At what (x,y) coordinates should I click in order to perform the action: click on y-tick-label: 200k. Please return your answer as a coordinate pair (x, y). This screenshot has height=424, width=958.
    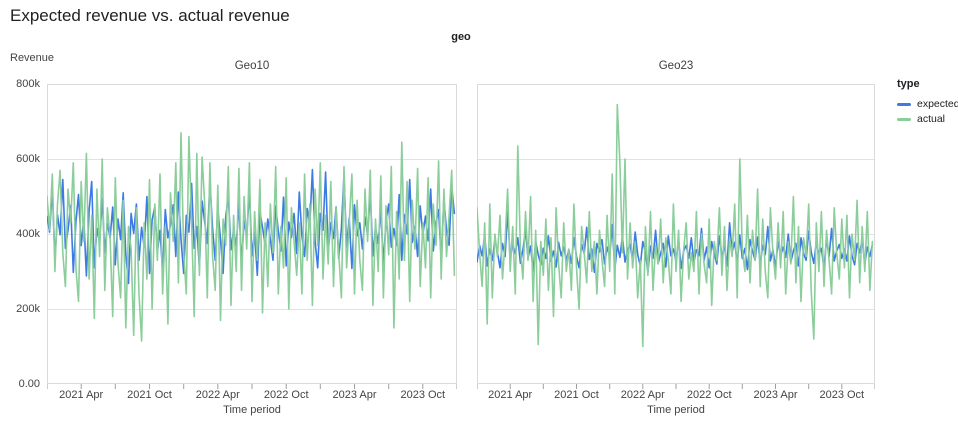
    Looking at the image, I should click on (28, 309).